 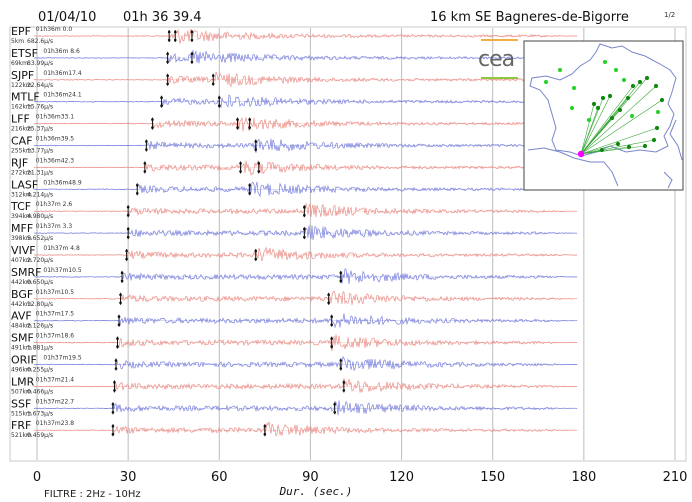 What do you see at coordinates (116, 360) in the screenshot?
I see `marker-dot-p-ORIF` at bounding box center [116, 360].